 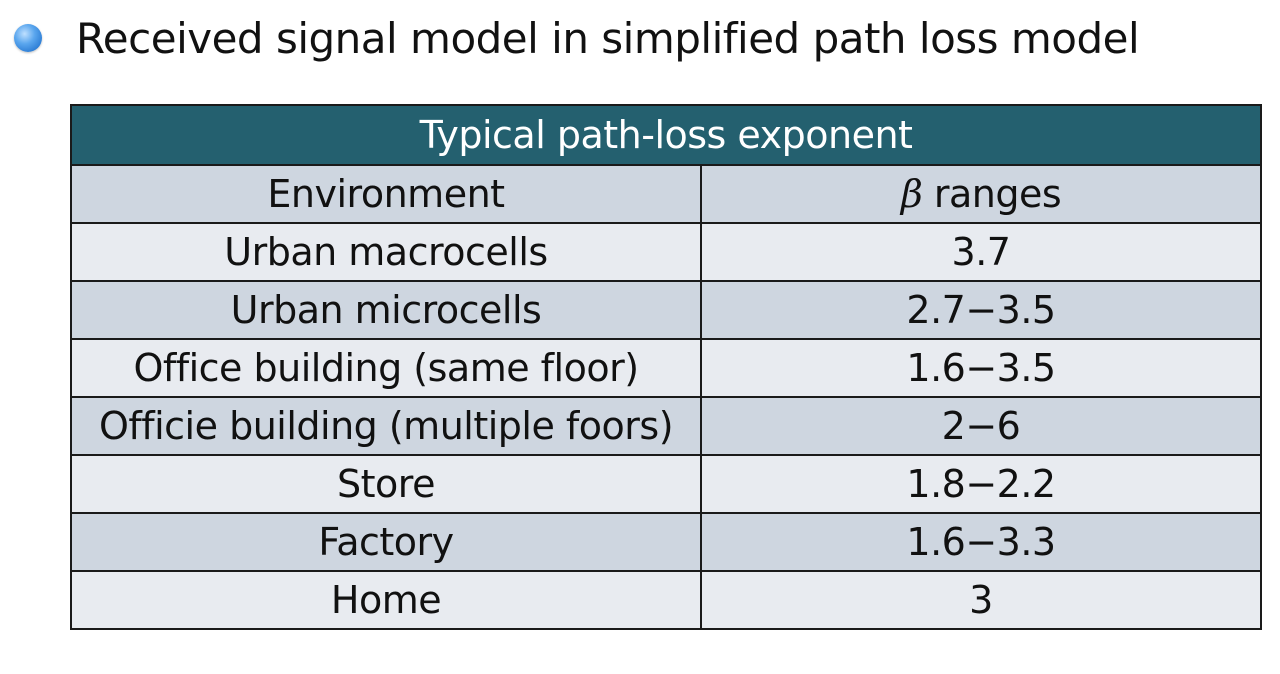 What do you see at coordinates (28, 38) in the screenshot?
I see `bullet-dot-icon` at bounding box center [28, 38].